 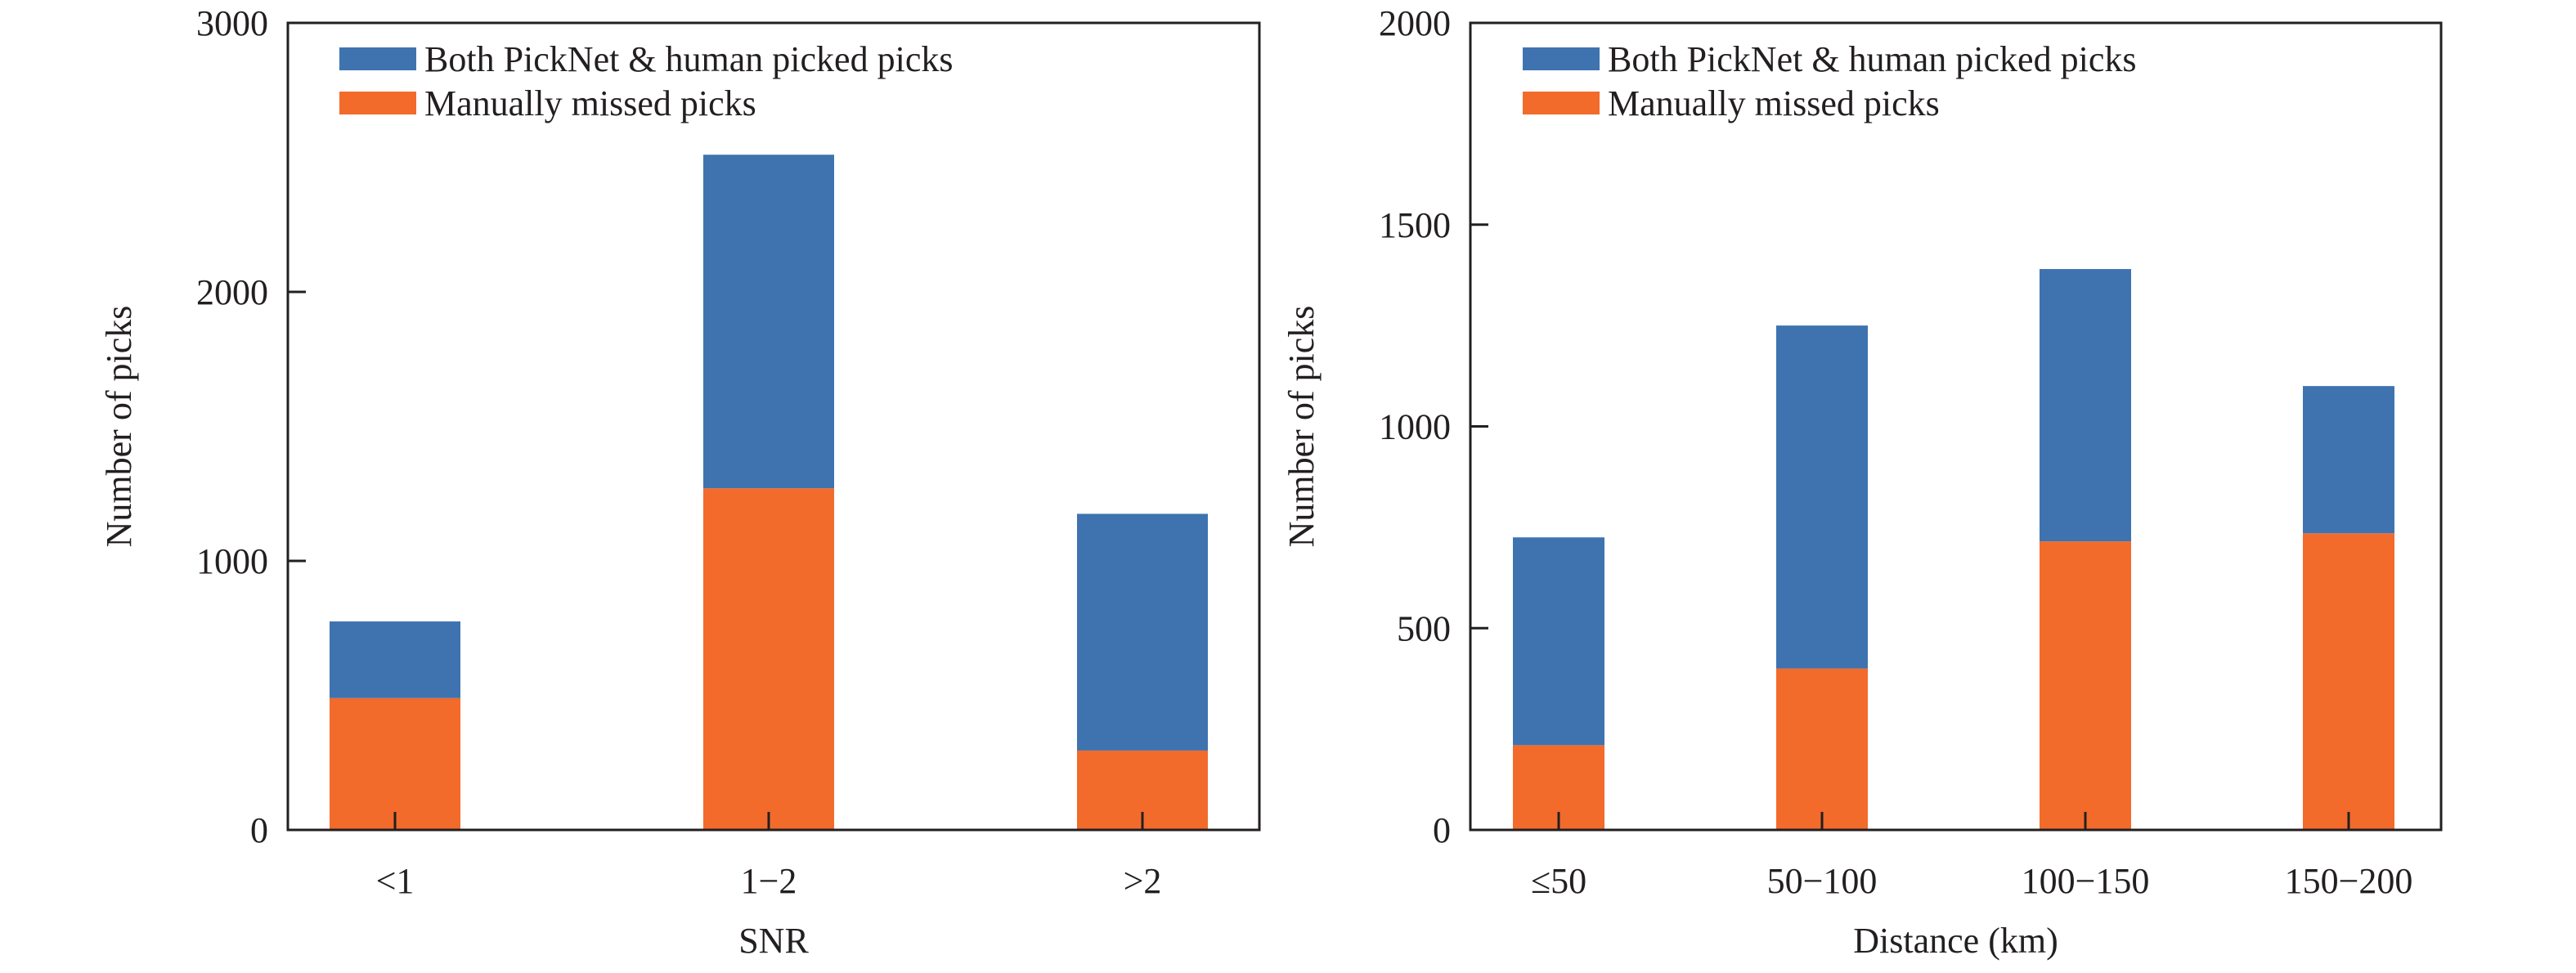 I want to click on legend-label-0-1: Manually missed picks, so click(x=590, y=103).